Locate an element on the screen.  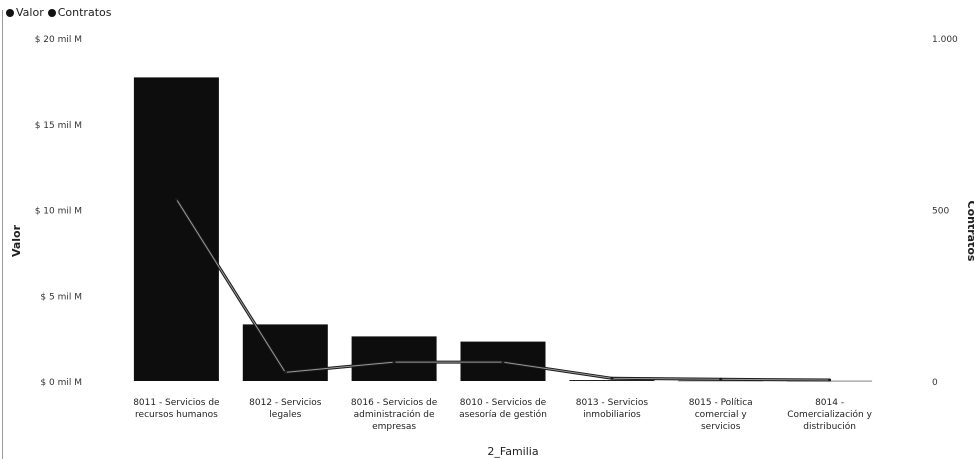
category-label: 8014 -Comercialización y distribución is located at coordinates (829, 415).